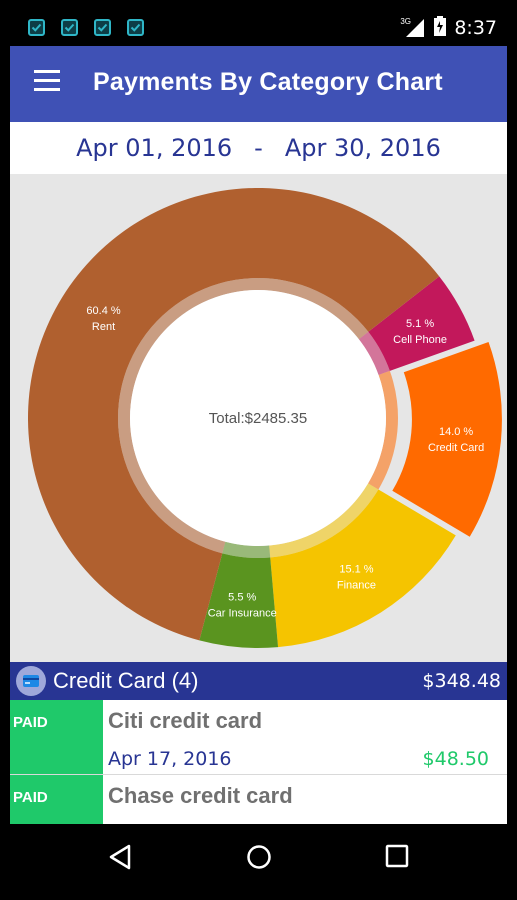 The height and width of the screenshot is (900, 517). I want to click on category-name: Credit Card (4), so click(126, 680).